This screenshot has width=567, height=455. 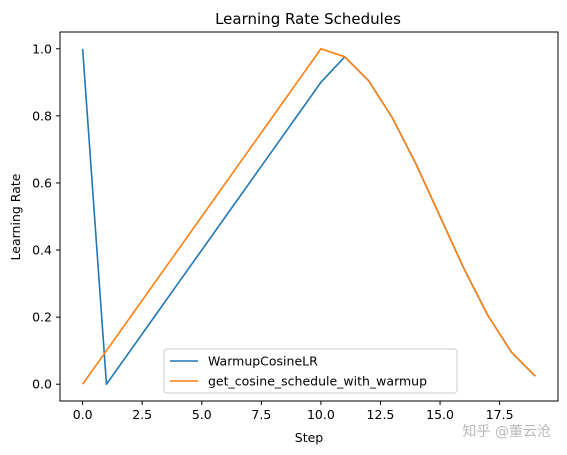 What do you see at coordinates (440, 414) in the screenshot?
I see `x-tick-label: 15.0` at bounding box center [440, 414].